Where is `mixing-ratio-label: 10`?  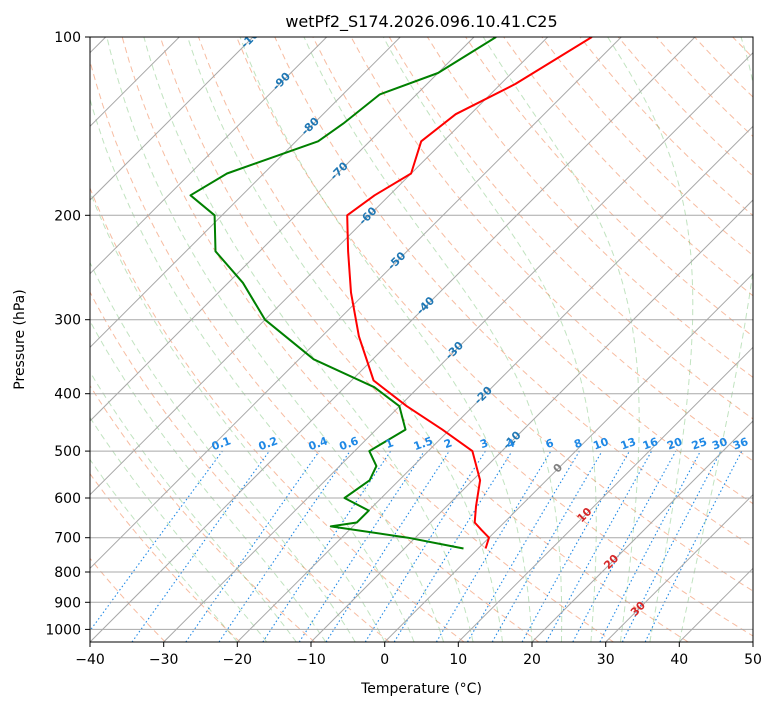 mixing-ratio-label: 10 is located at coordinates (600, 444).